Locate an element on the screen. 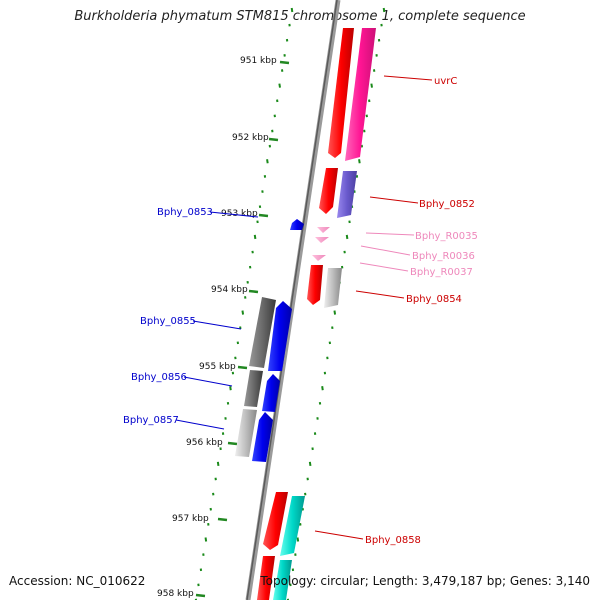  label-Bphy_0853: Bphy_0853 is located at coordinates (185, 212).